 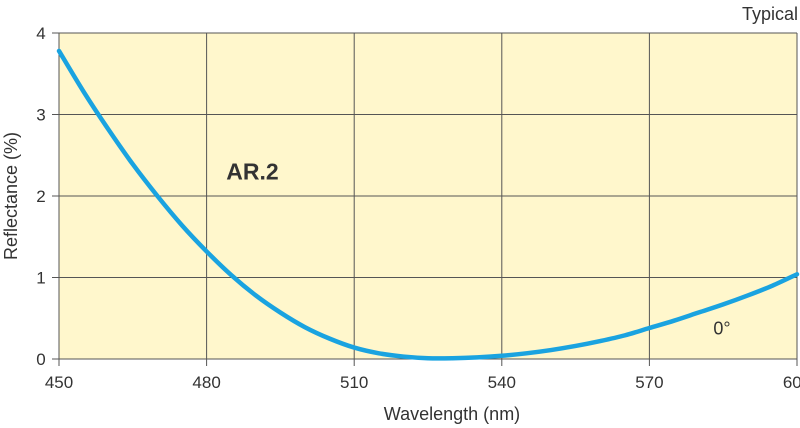 I want to click on y-tick-label: 2, so click(x=40, y=196).